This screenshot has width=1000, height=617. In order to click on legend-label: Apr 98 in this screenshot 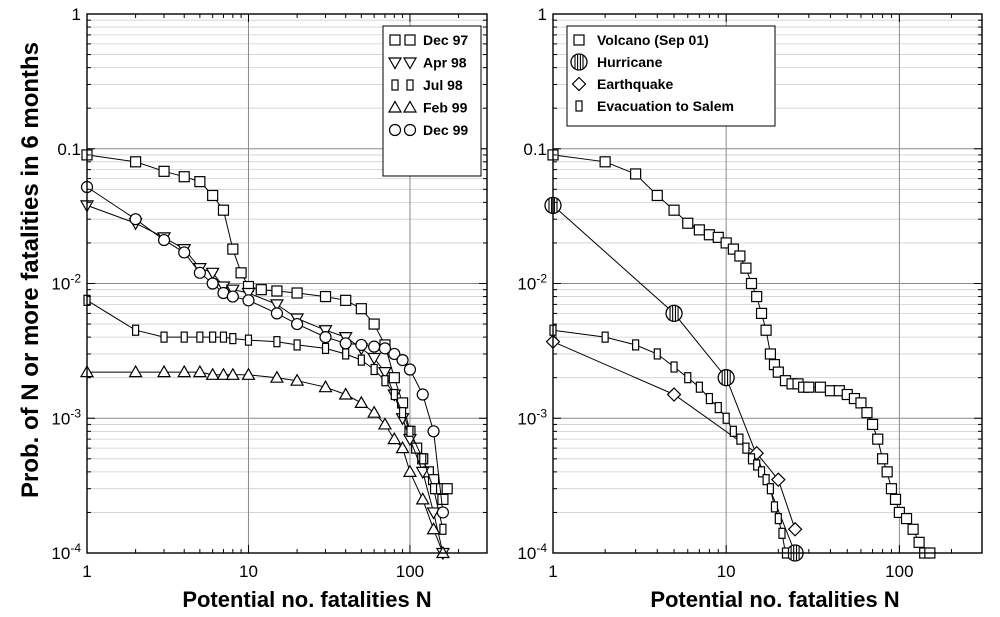, I will do `click(445, 63)`.